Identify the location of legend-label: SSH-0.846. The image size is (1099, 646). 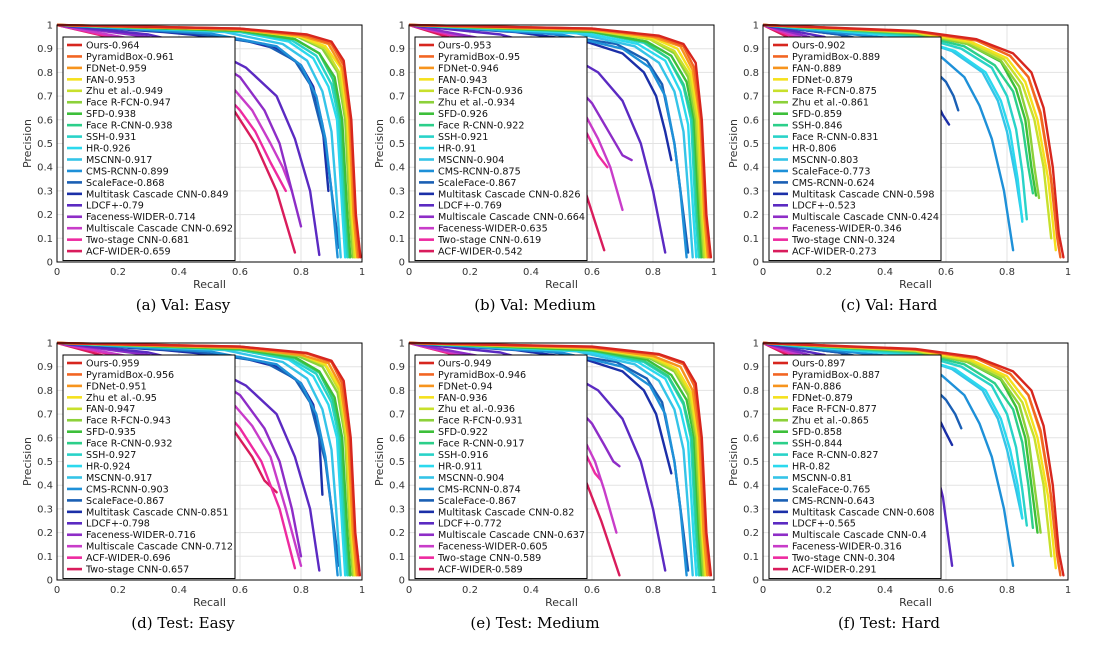
(817, 126).